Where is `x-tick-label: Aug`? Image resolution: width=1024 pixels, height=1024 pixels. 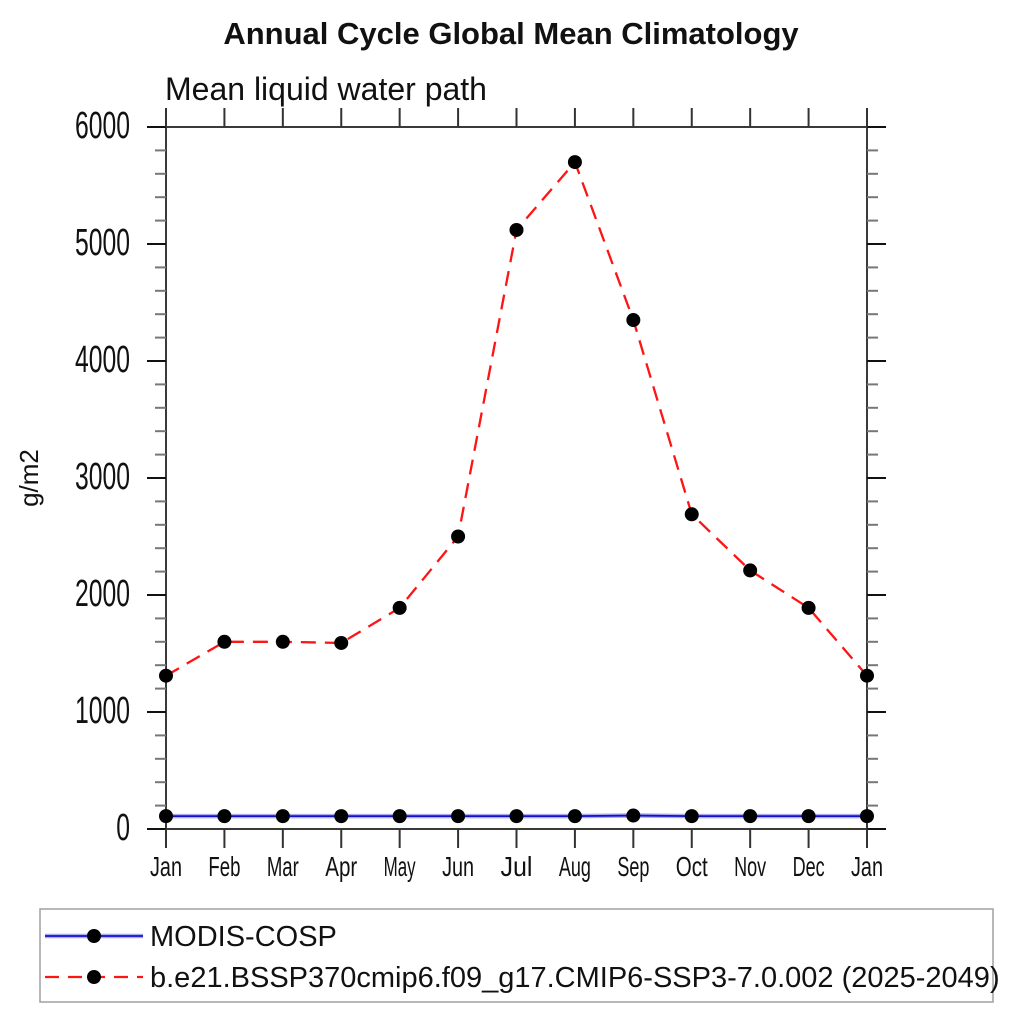
x-tick-label: Aug is located at coordinates (575, 866).